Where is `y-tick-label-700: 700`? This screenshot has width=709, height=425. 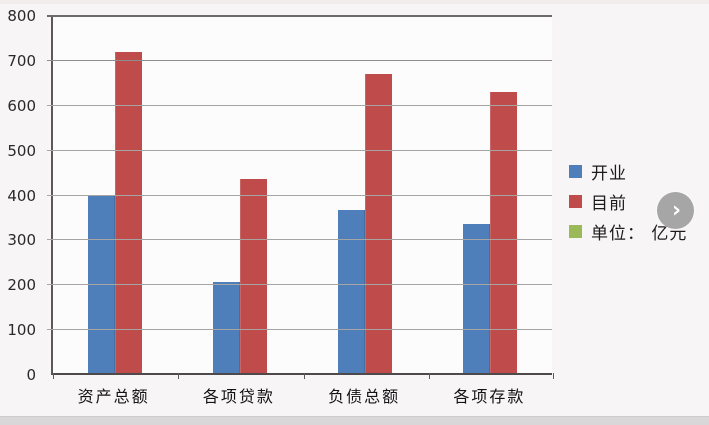
y-tick-label-700: 700 is located at coordinates (21, 60).